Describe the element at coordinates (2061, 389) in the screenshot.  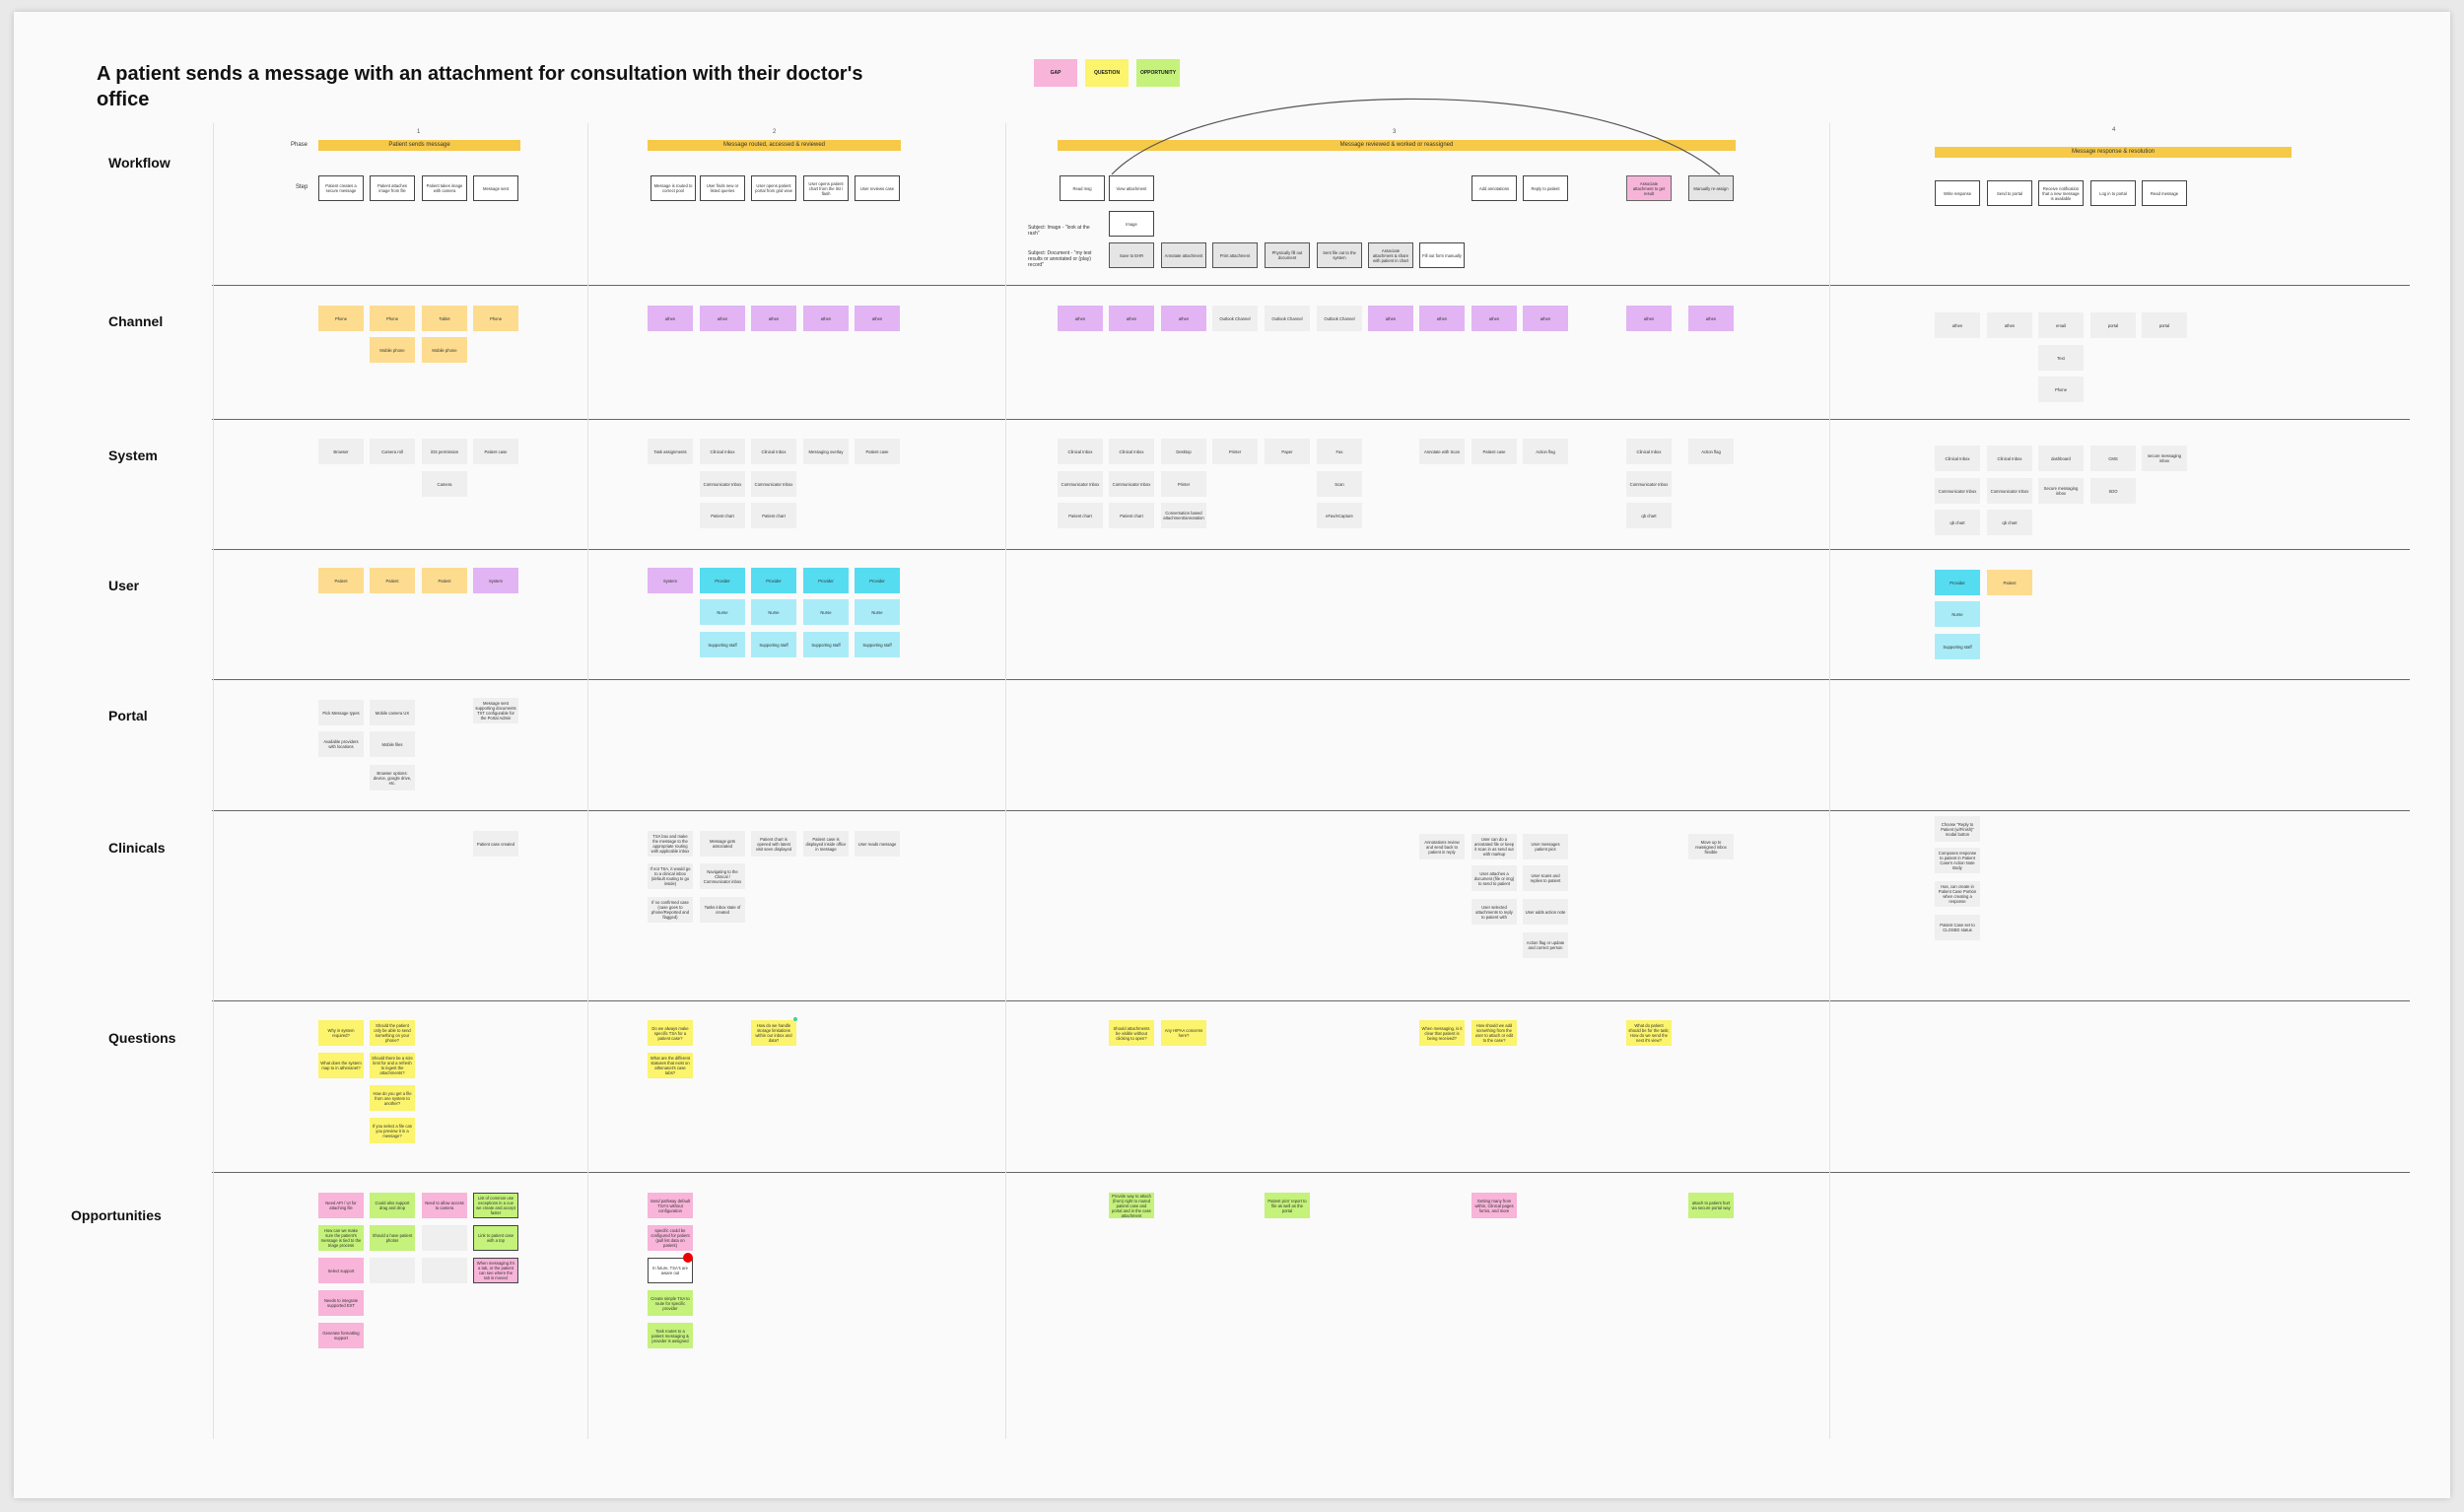
I see `sticky-note-ch-p4: Phone` at that location.